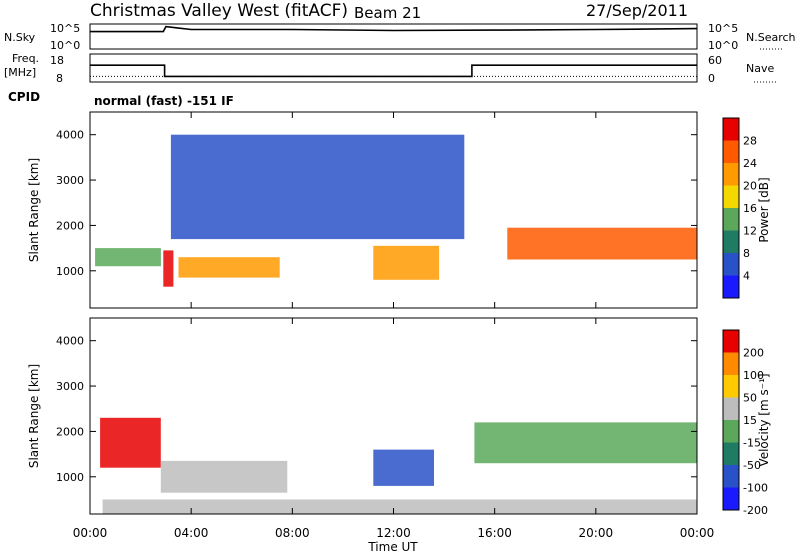 The image size is (800, 554). What do you see at coordinates (764, 209) in the screenshot?
I see `power-colorbar-label: Power [dB]` at bounding box center [764, 209].